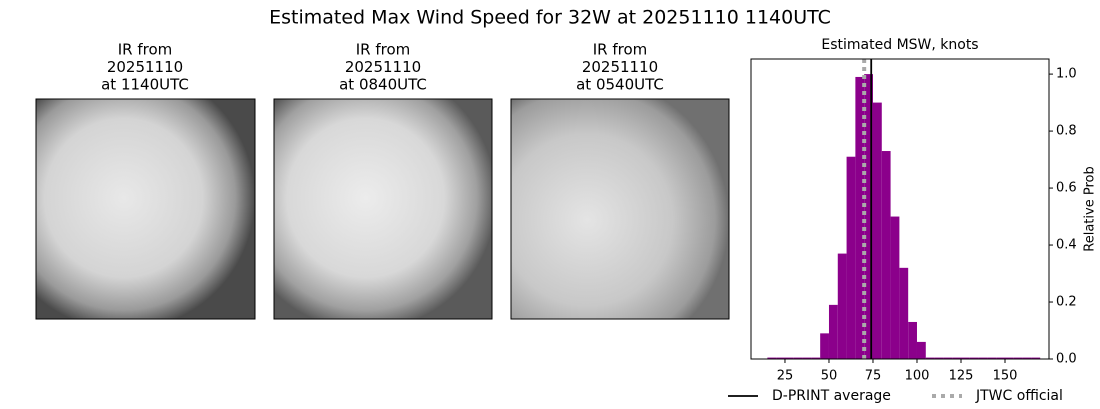  Describe the element at coordinates (961, 376) in the screenshot. I see `x-tick-label: 125` at that location.